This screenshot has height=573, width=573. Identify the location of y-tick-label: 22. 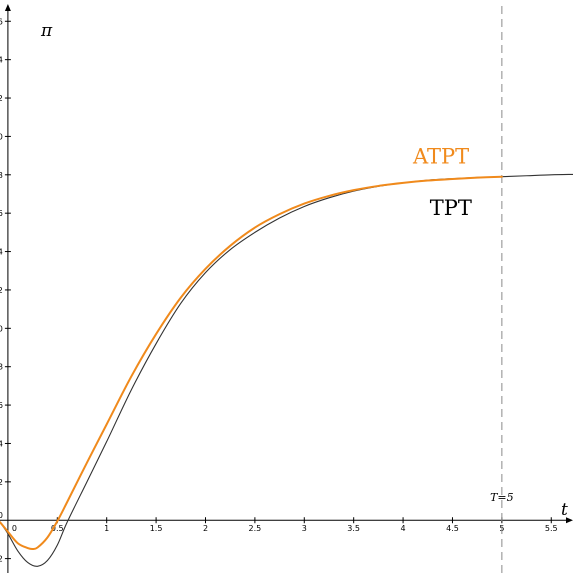
(1, 98).